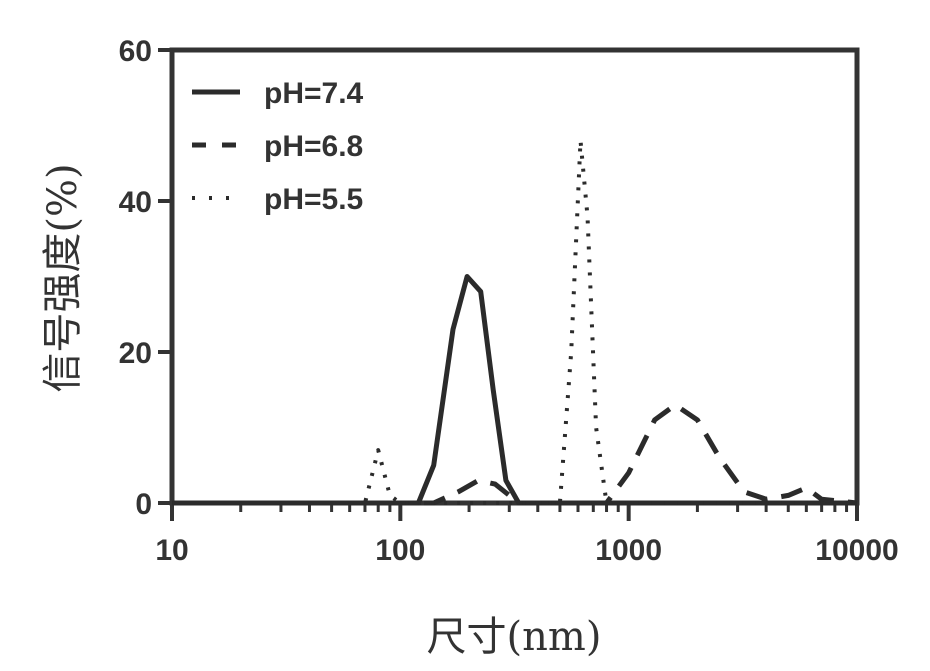  I want to click on y-axis-title: 信号强度(%), so click(63, 277).